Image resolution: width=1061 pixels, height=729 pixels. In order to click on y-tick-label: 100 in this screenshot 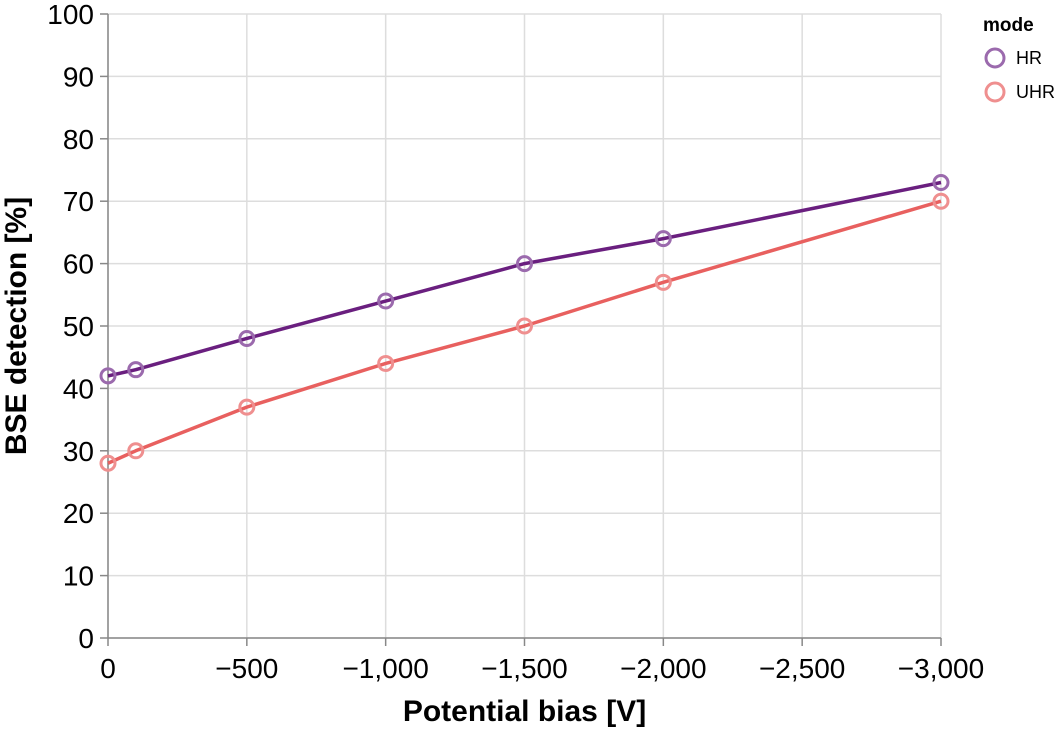, I will do `click(70, 15)`.